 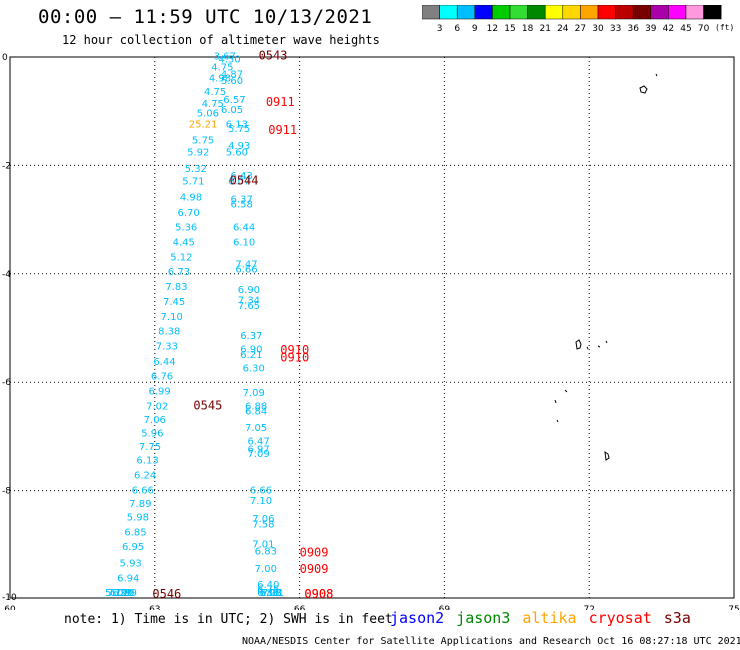 What do you see at coordinates (704, 29) in the screenshot?
I see `colorbar-label: 70` at bounding box center [704, 29].